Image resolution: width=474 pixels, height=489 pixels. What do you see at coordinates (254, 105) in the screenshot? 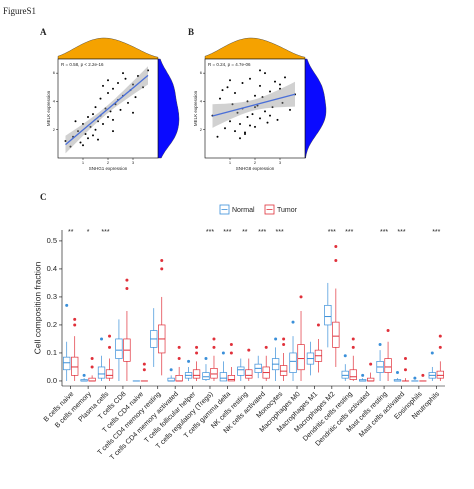
I see `fit-line` at bounding box center [254, 105].